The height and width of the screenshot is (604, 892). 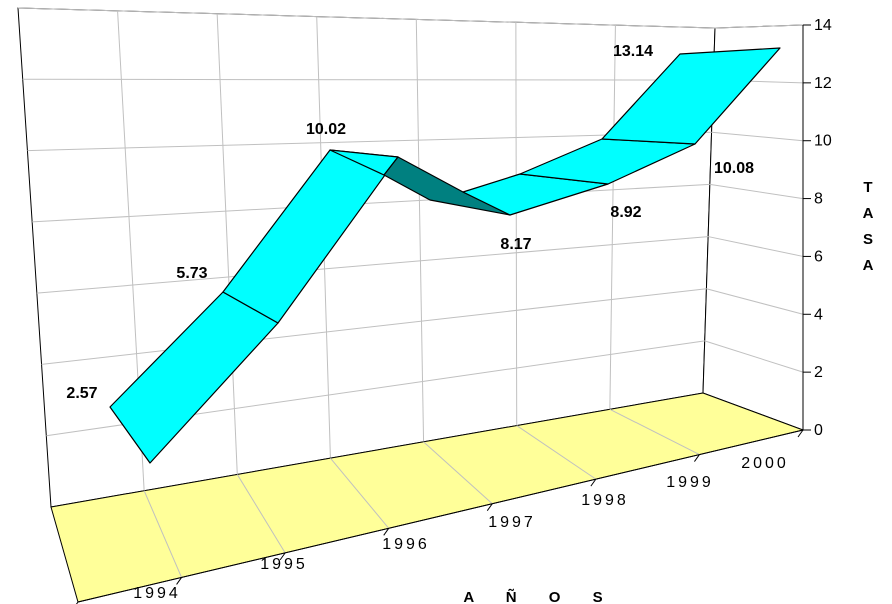 What do you see at coordinates (818, 199) in the screenshot?
I see `y-tick-label: 8` at bounding box center [818, 199].